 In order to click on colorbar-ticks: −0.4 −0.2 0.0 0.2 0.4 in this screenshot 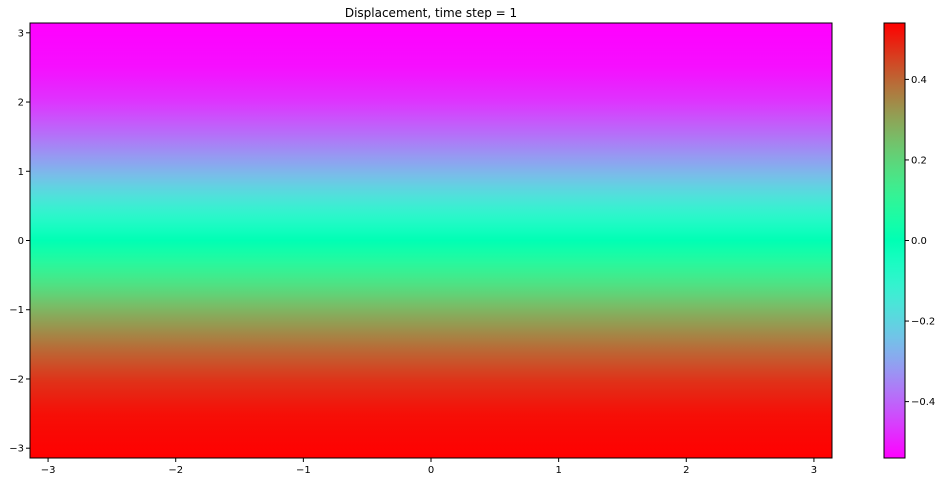, I will do `click(920, 241)`.